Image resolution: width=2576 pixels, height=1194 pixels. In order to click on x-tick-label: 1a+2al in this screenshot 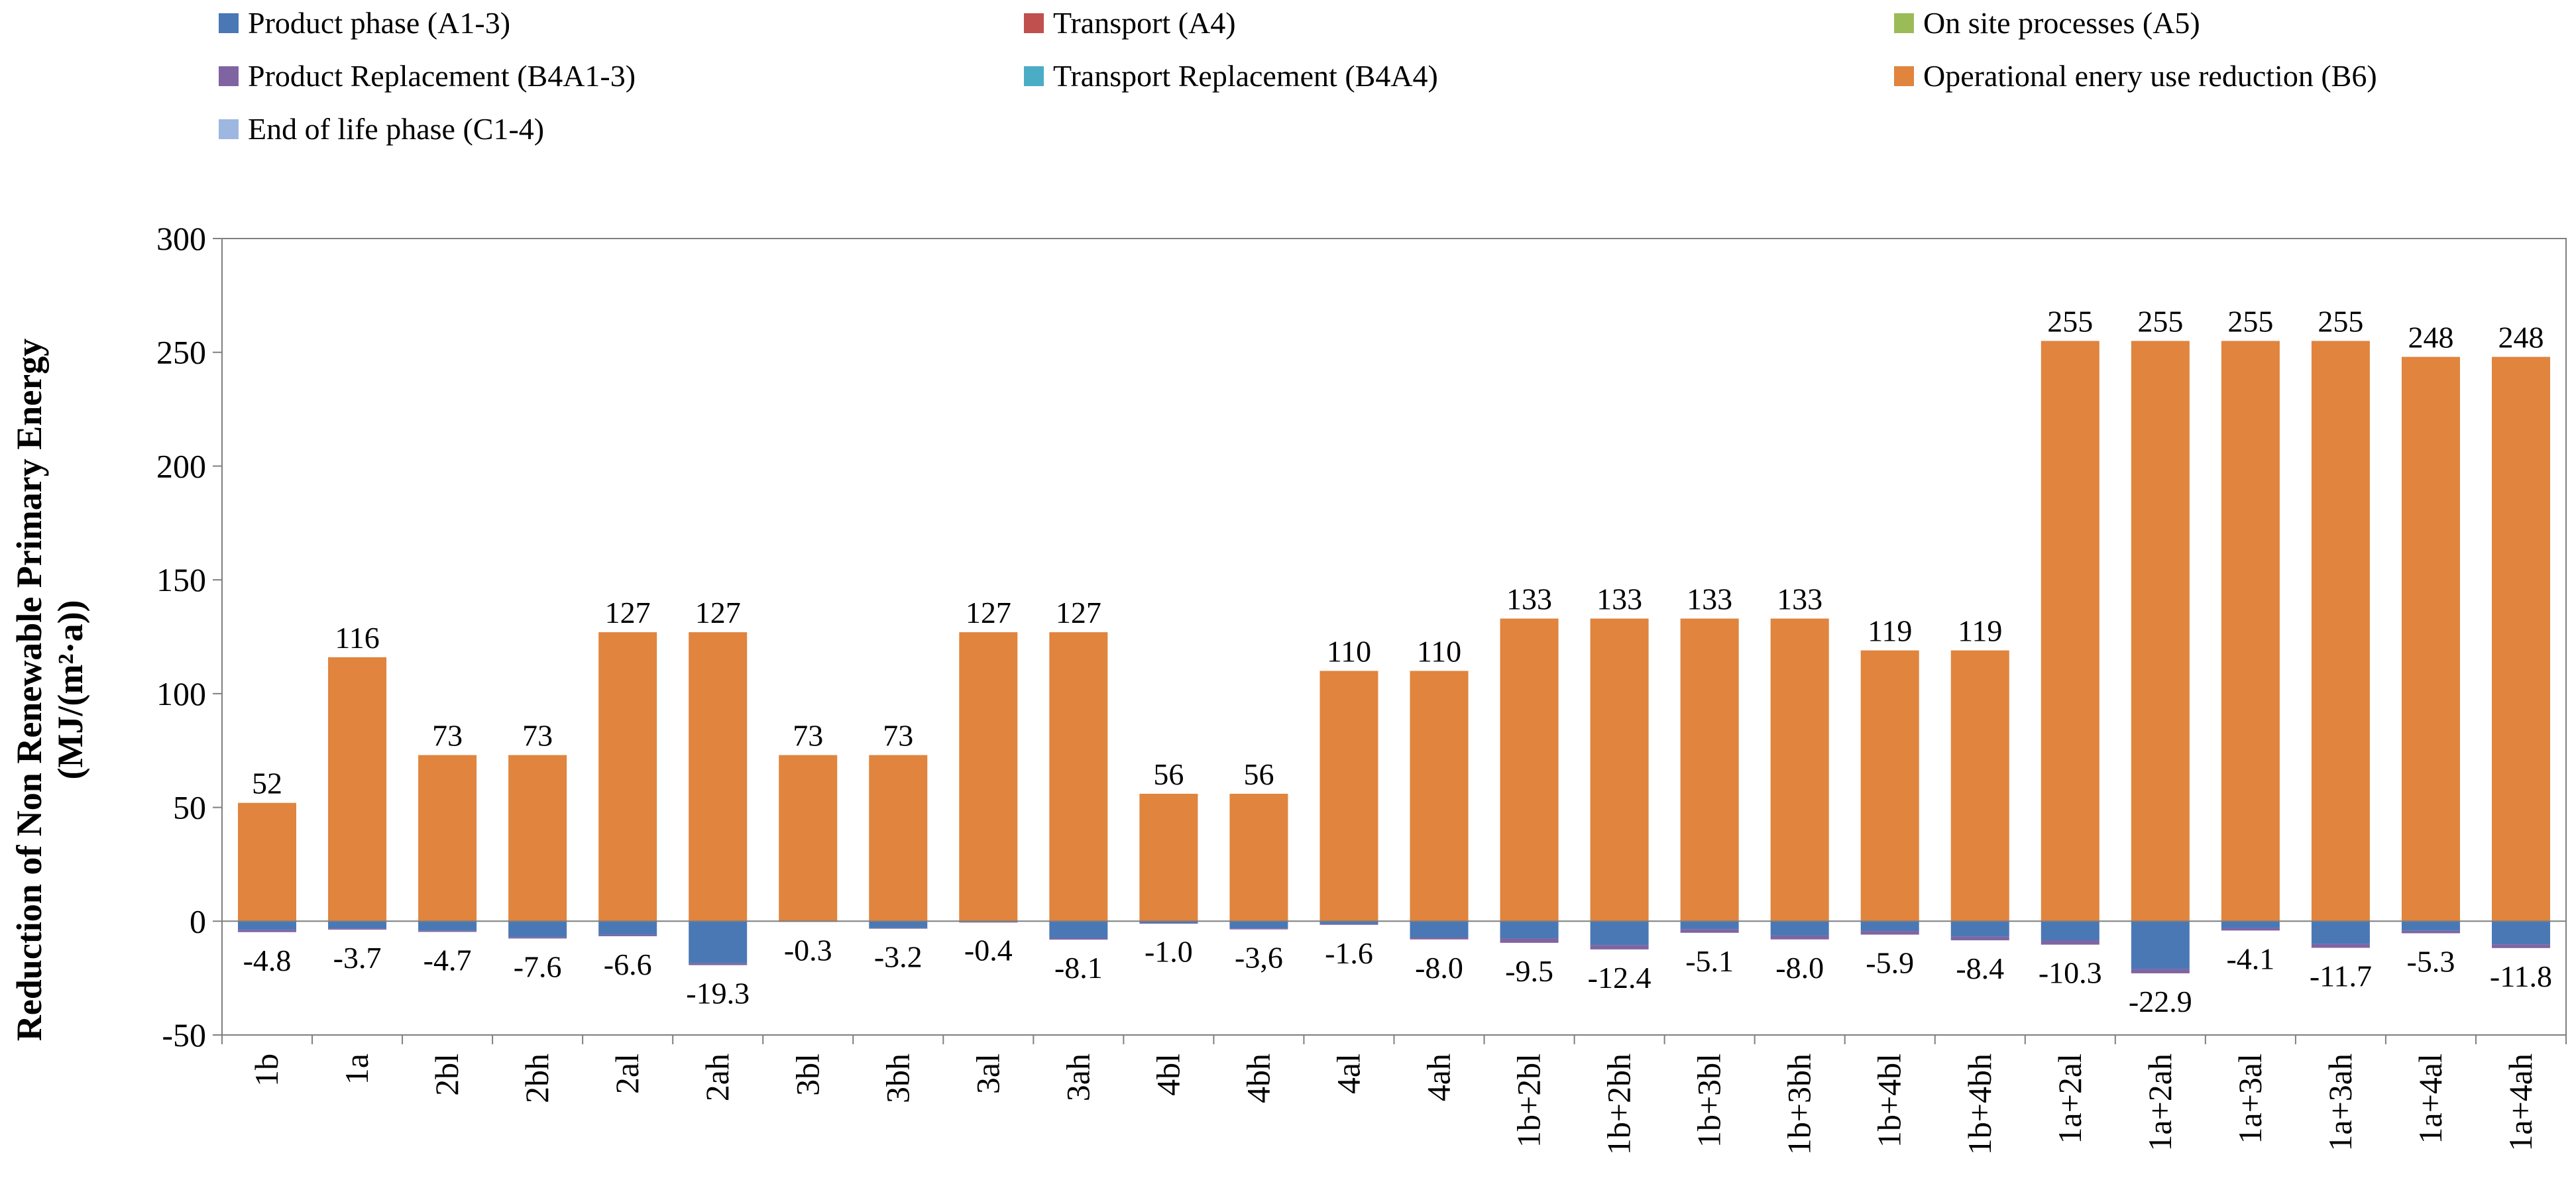, I will do `click(2069, 1099)`.